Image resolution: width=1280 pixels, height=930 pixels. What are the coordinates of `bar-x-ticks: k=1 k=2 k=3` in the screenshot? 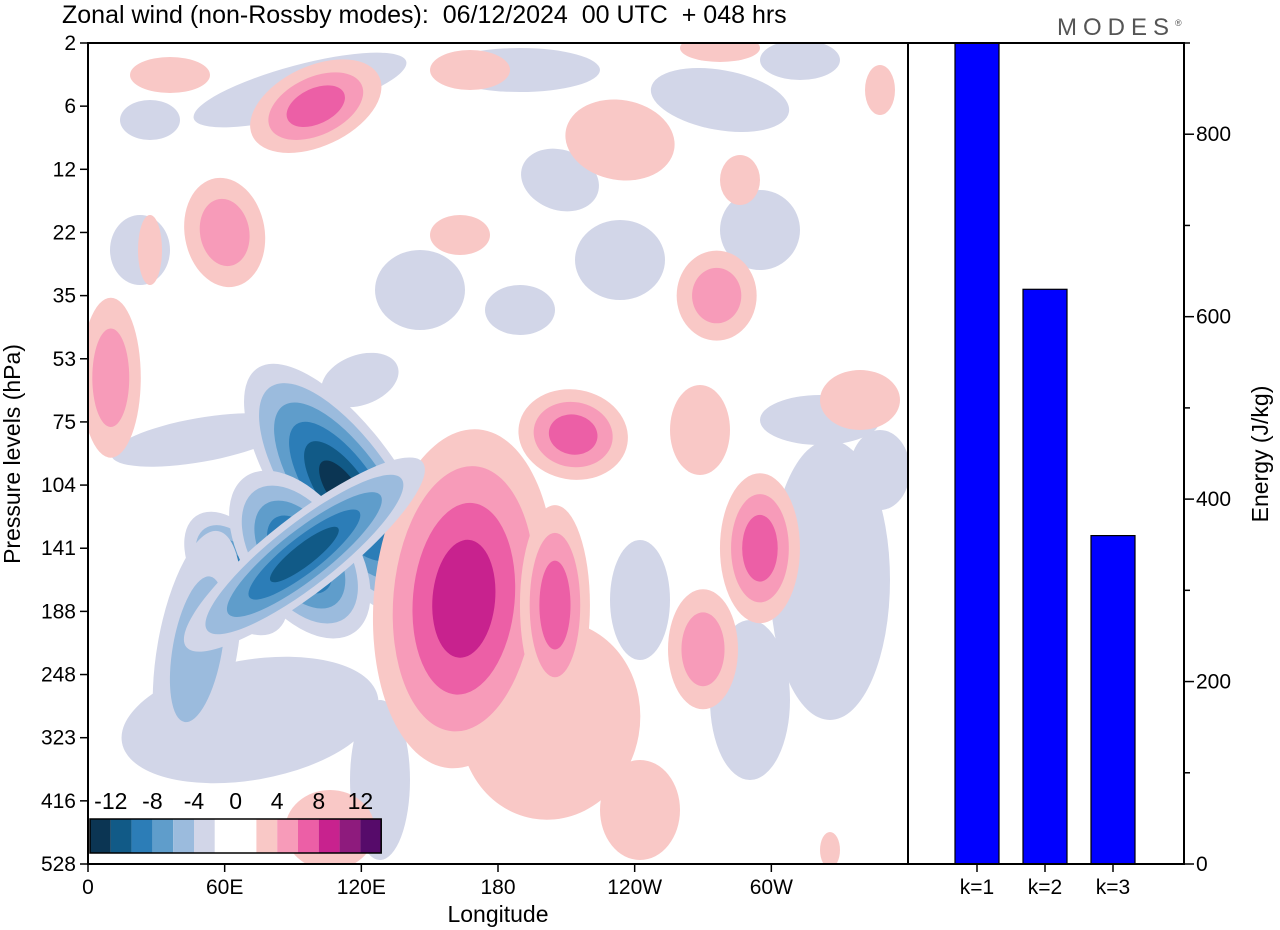 It's located at (1045, 881).